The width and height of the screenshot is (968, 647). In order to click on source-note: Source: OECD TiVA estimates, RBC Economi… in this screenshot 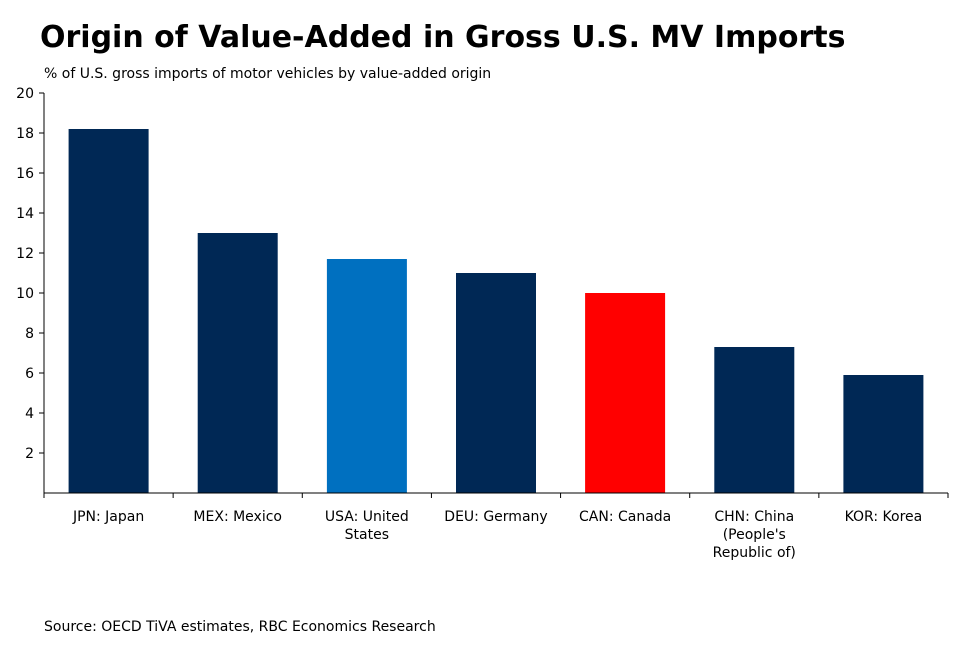, I will do `click(240, 627)`.